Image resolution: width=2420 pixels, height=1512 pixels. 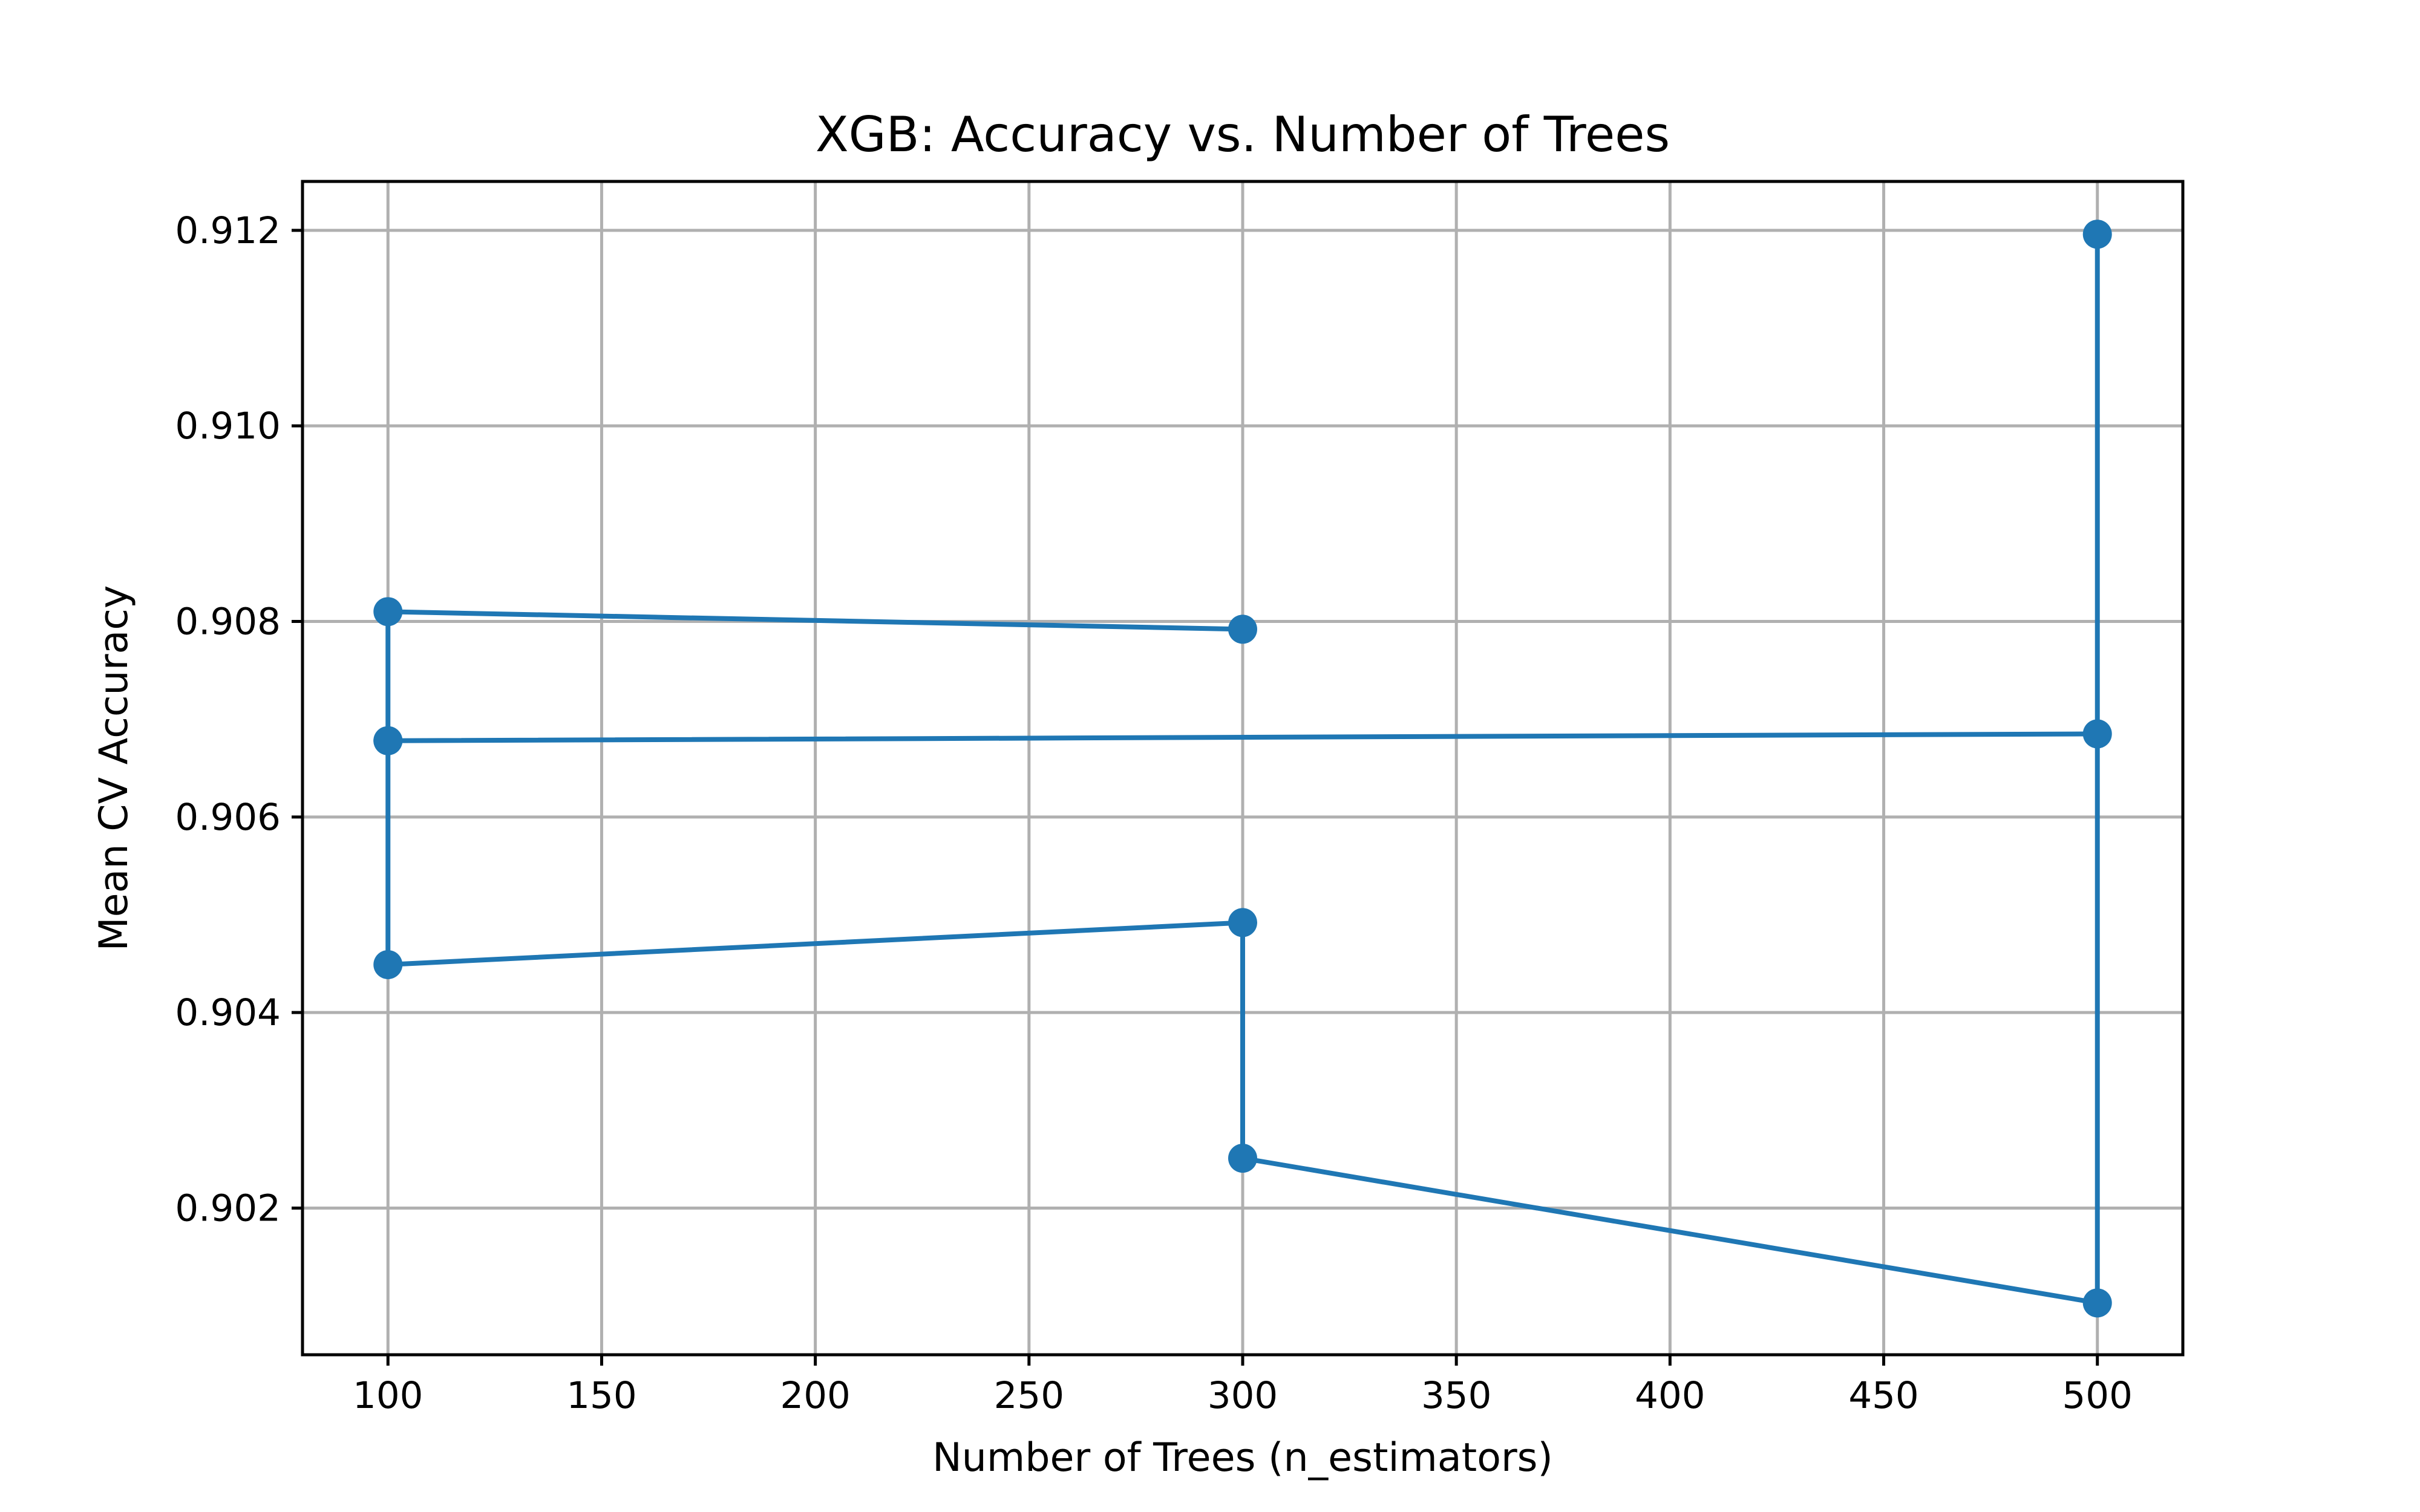 What do you see at coordinates (114, 768) in the screenshot?
I see `y-axis-label: Mean CV Accuracy` at bounding box center [114, 768].